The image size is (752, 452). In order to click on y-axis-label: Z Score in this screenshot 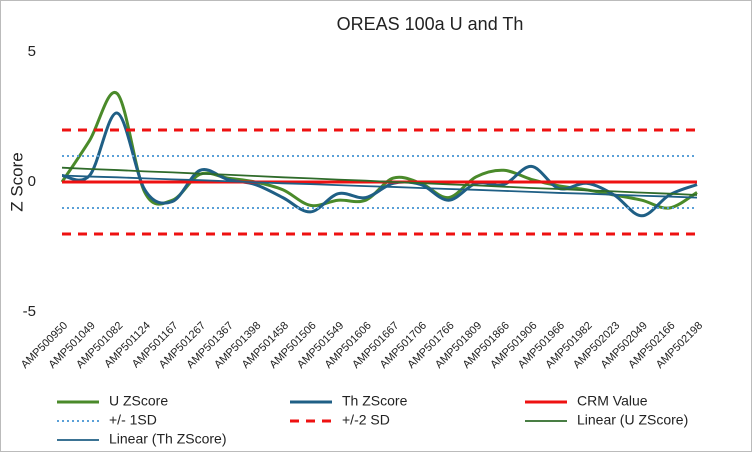, I will do `click(16, 182)`.